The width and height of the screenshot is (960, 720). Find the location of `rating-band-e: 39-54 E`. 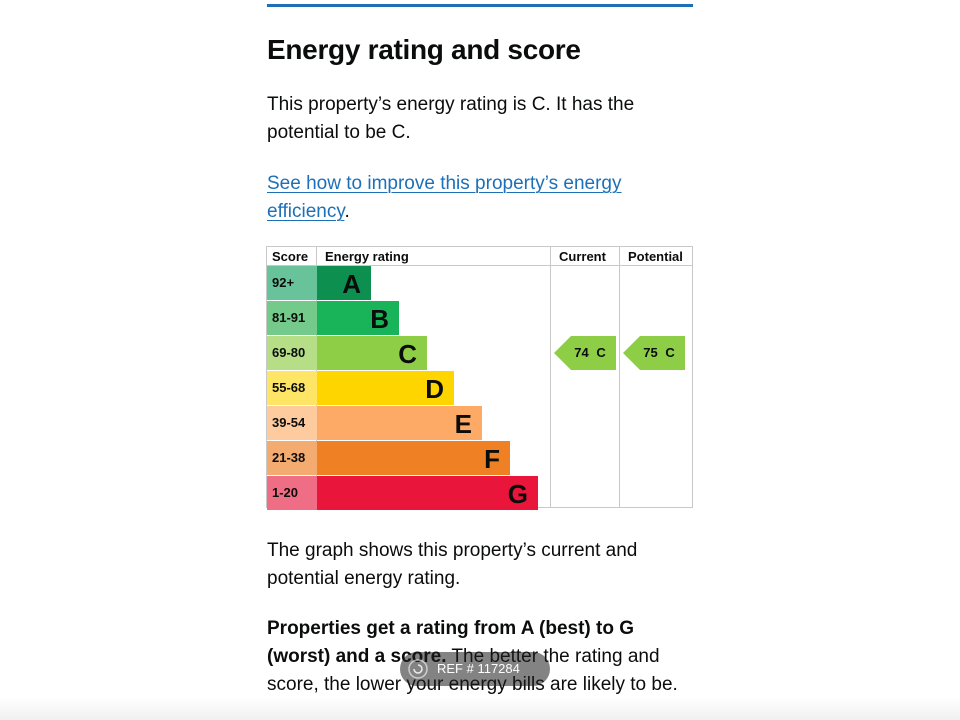

rating-band-e: 39-54 E is located at coordinates (408, 423).